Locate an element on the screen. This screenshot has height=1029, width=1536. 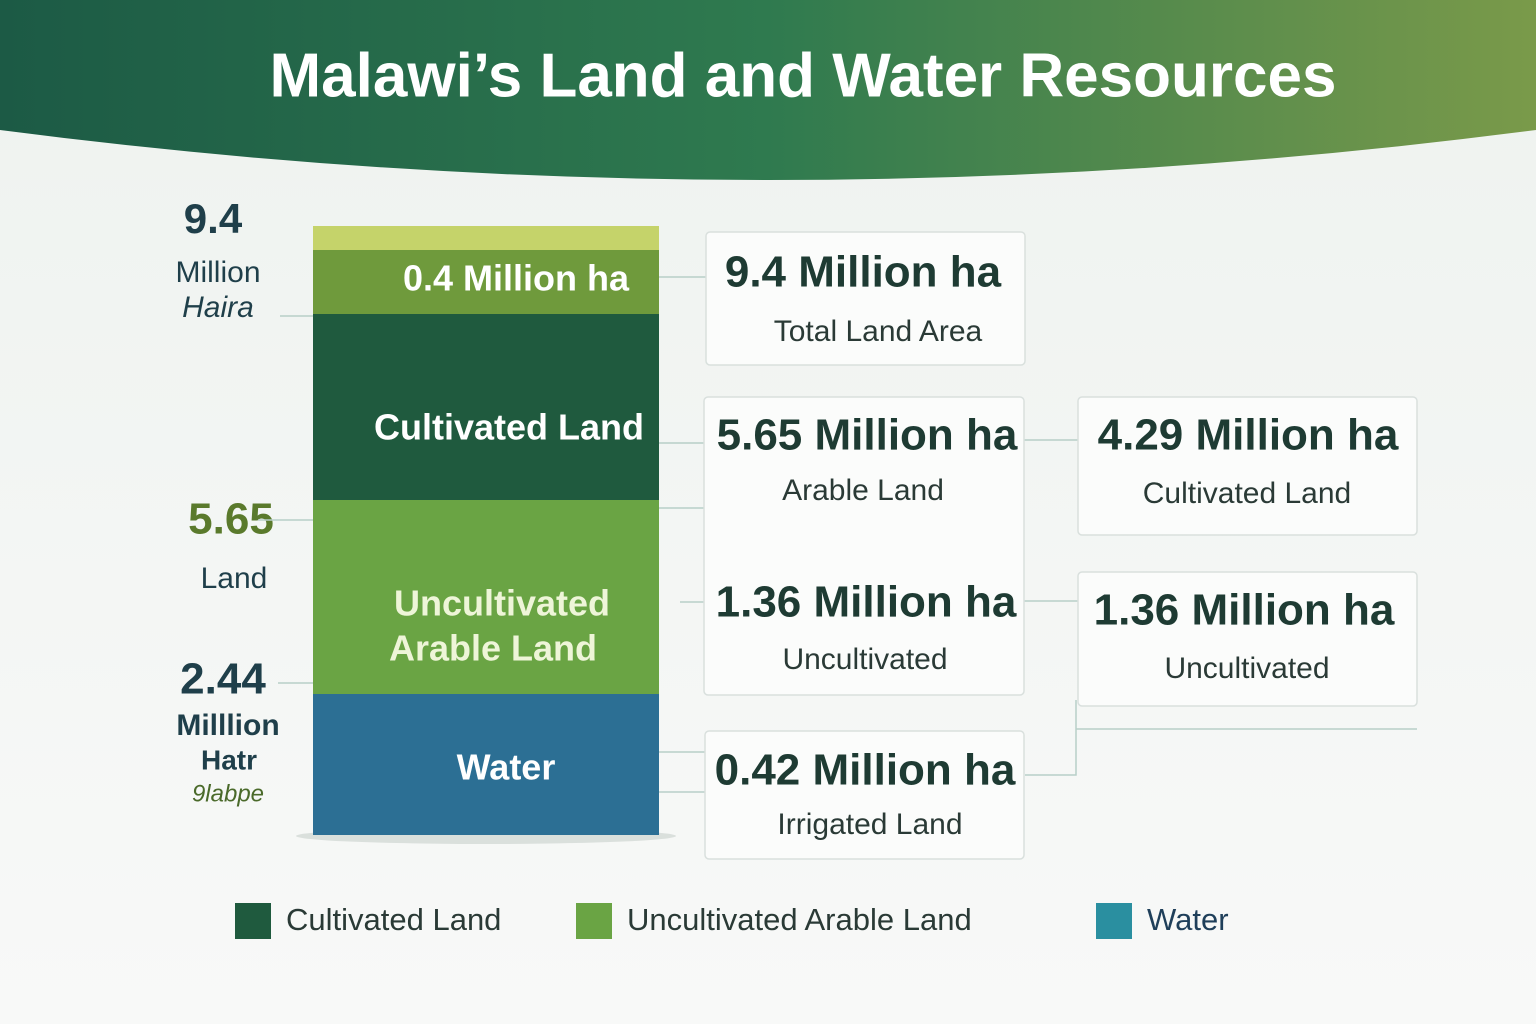
box-label: Arable Land is located at coordinates (863, 490).